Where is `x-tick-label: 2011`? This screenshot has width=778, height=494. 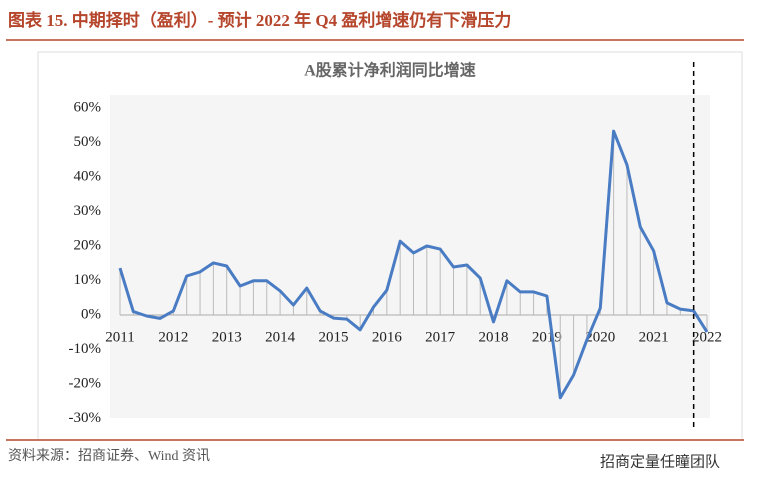 x-tick-label: 2011 is located at coordinates (119, 337).